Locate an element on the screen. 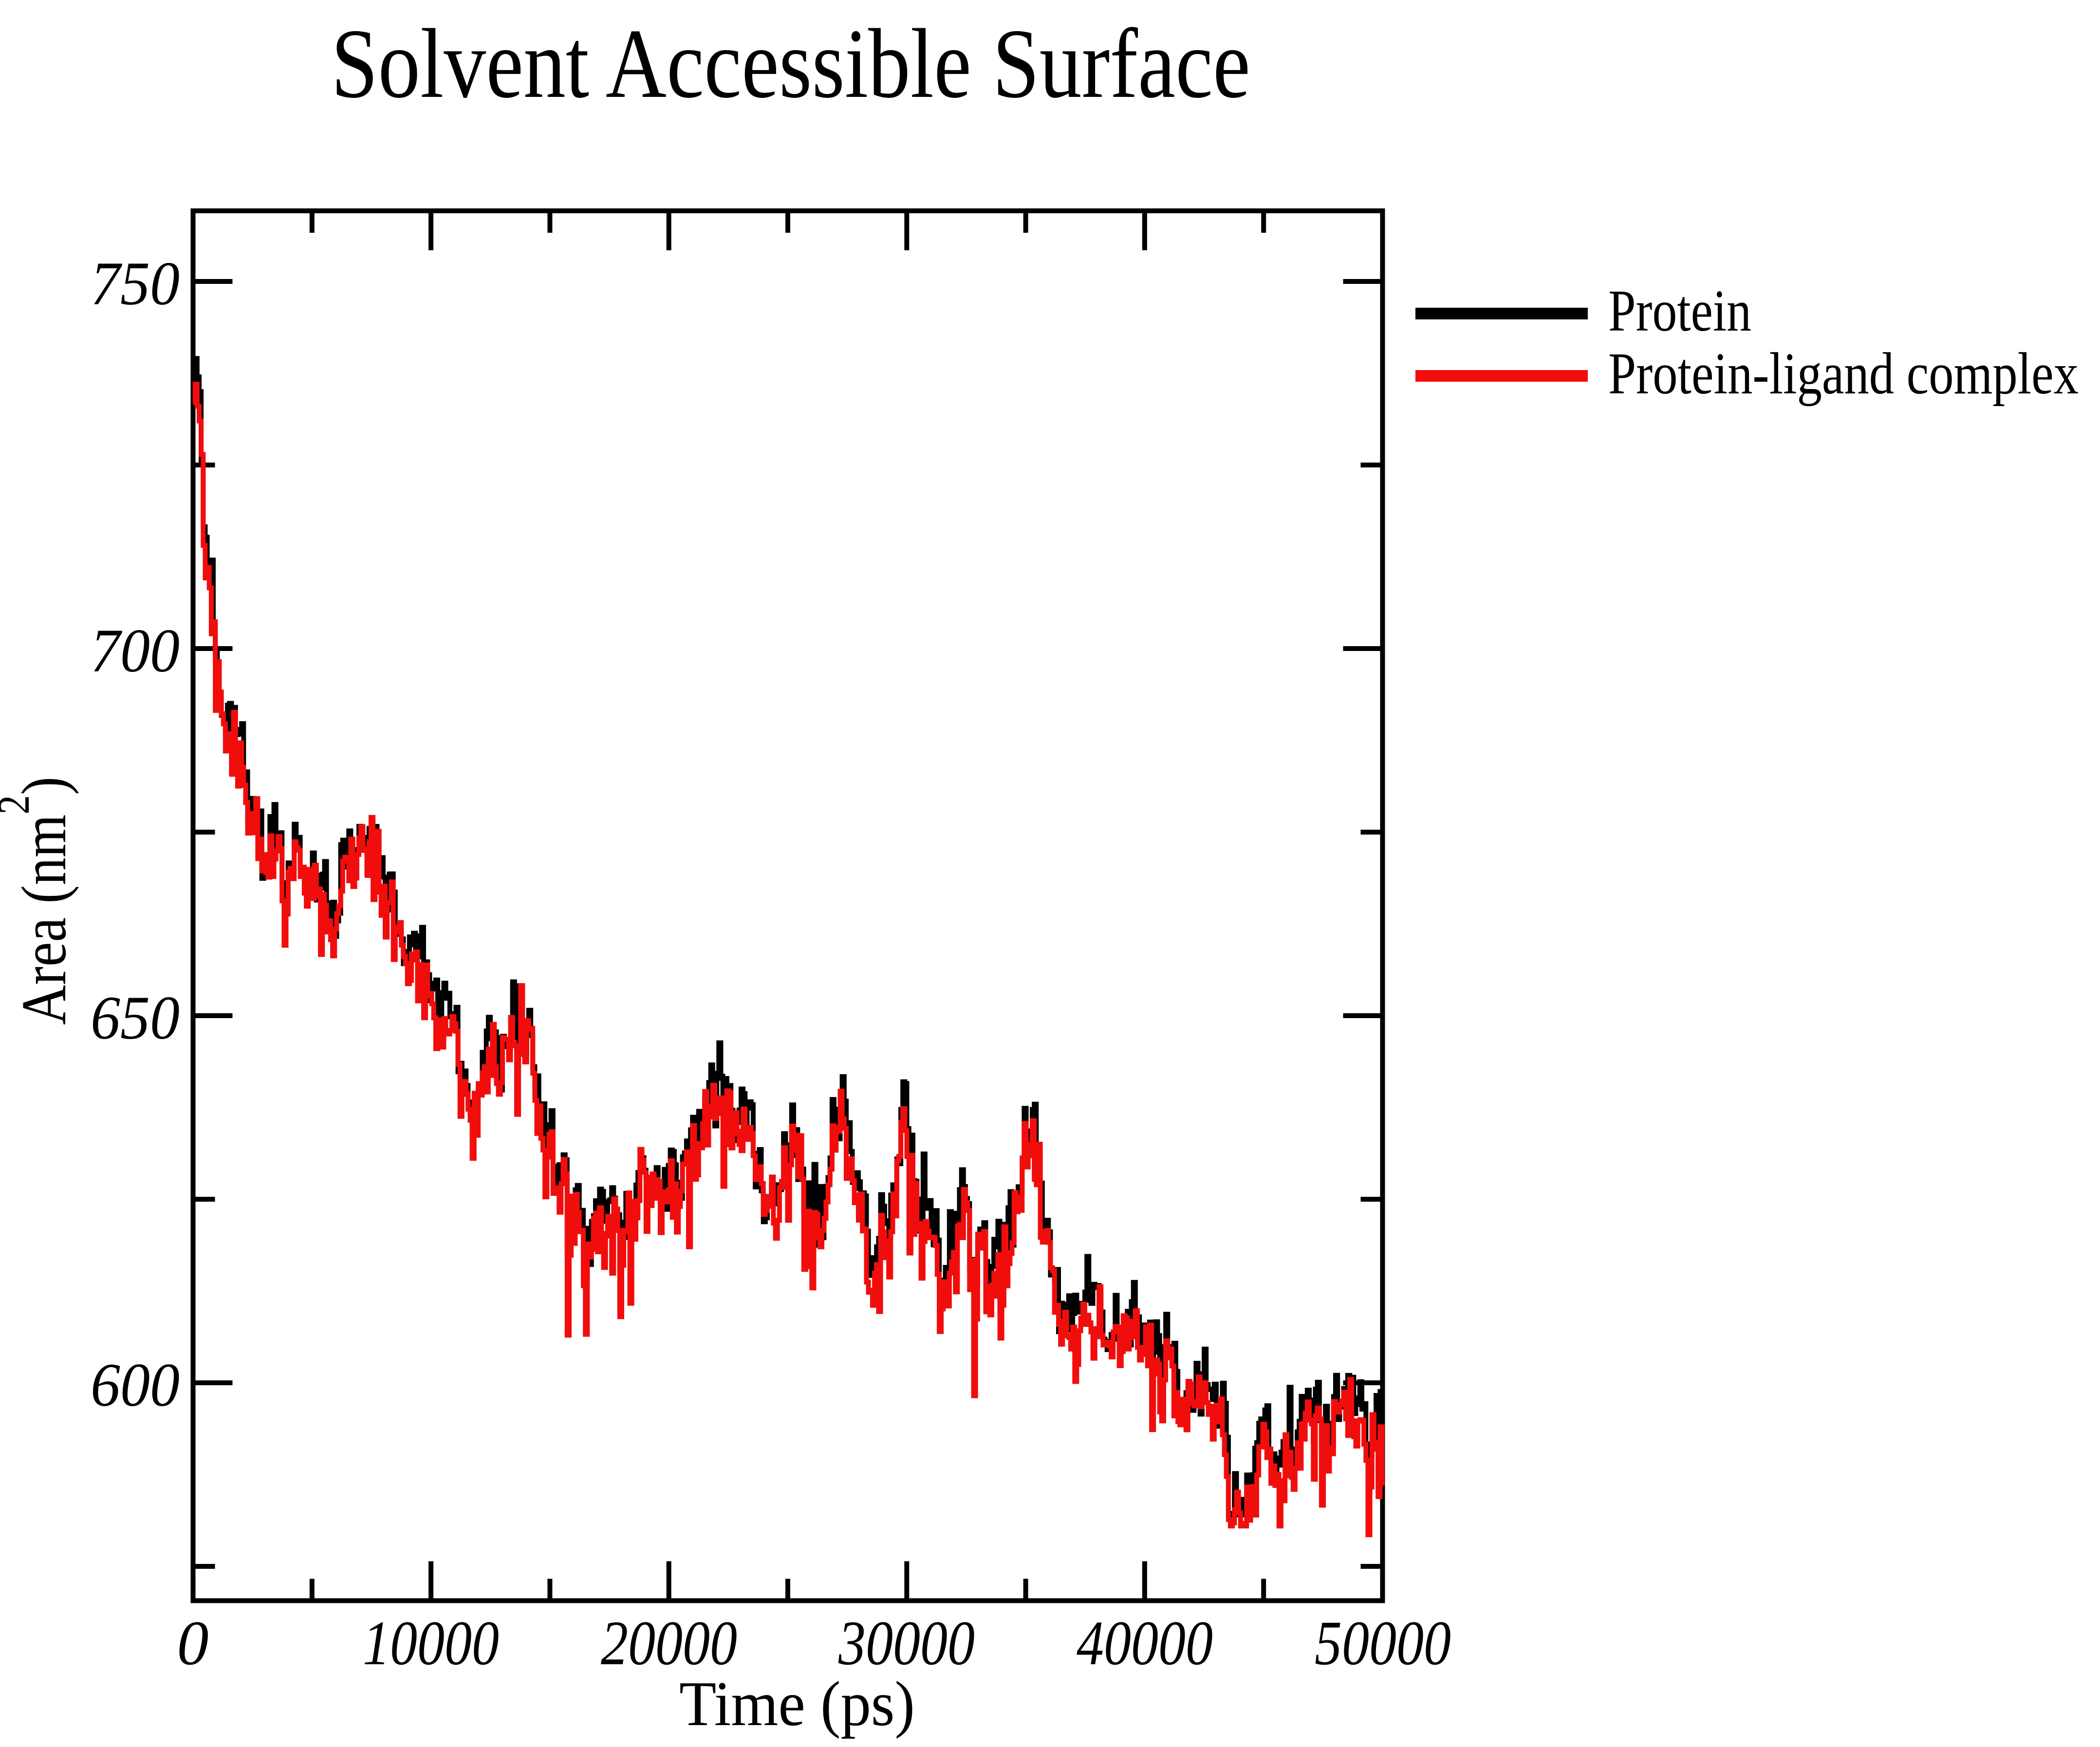 The width and height of the screenshot is (2100, 1747). svg-text: 10000 is located at coordinates (431, 1643).